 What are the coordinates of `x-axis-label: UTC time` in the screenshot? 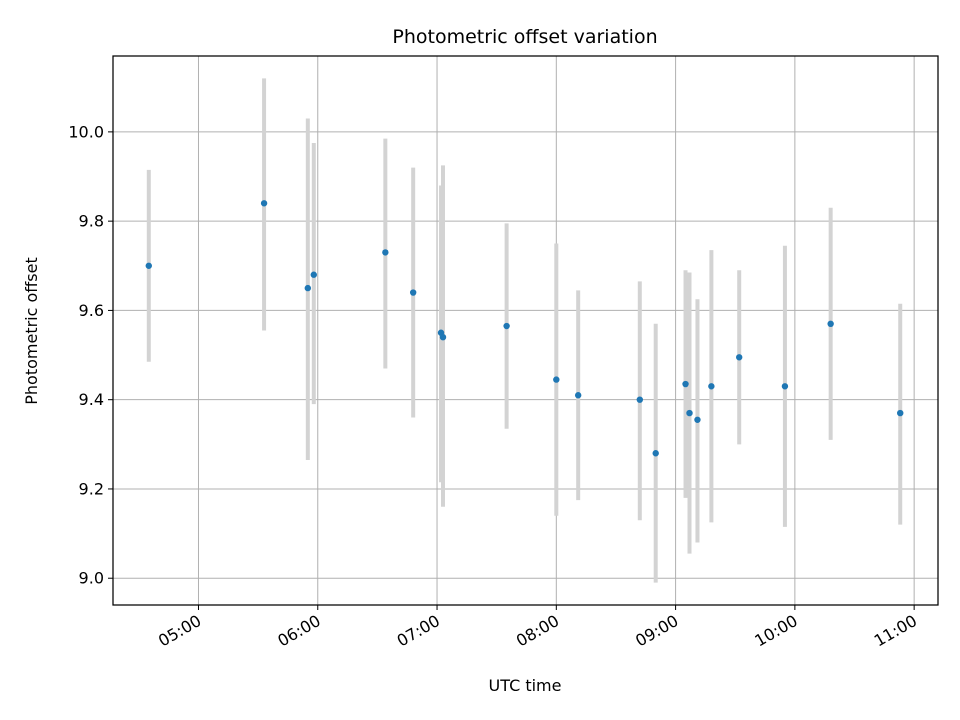 It's located at (525, 685).